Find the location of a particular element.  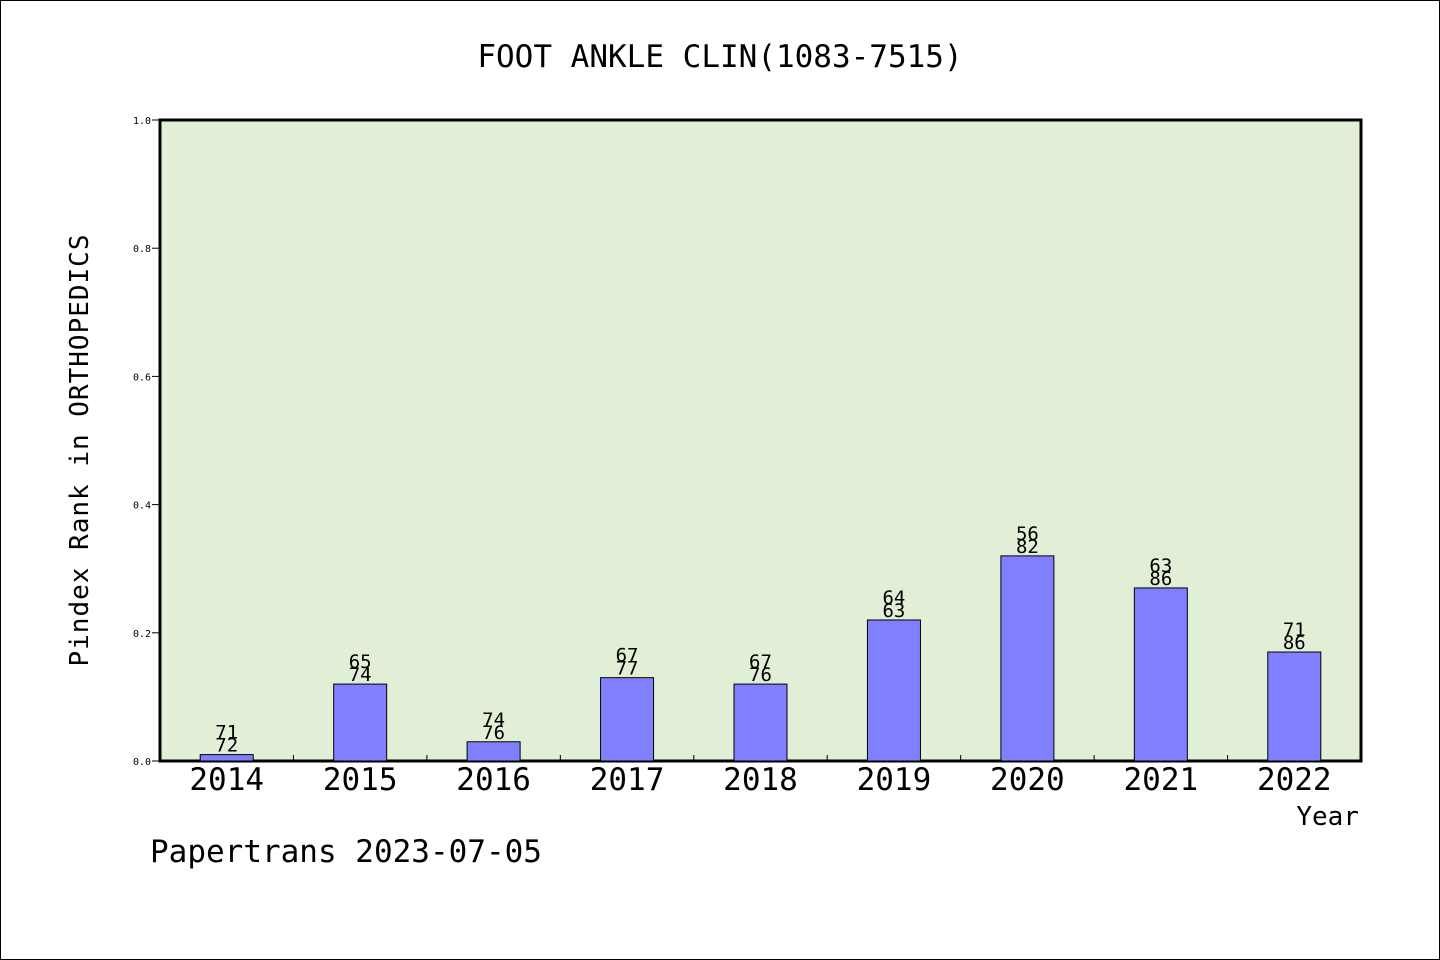

x-axis-label: Year is located at coordinates (1327, 817).